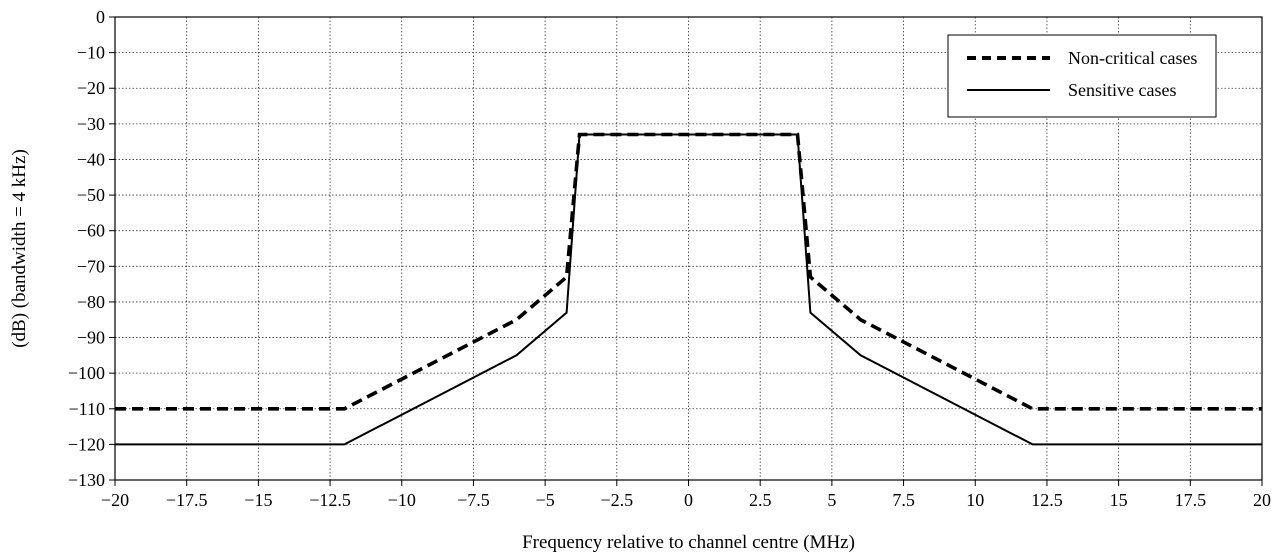  Describe the element at coordinates (473, 500) in the screenshot. I see `x-tick-label: −7.5` at that location.